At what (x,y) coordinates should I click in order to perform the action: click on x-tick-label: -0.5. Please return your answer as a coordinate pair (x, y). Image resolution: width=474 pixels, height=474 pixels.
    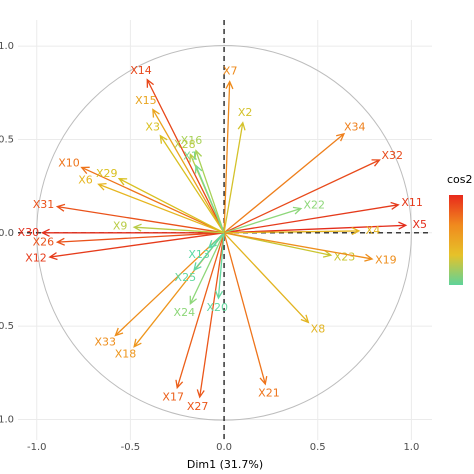
    Looking at the image, I should click on (131, 447).